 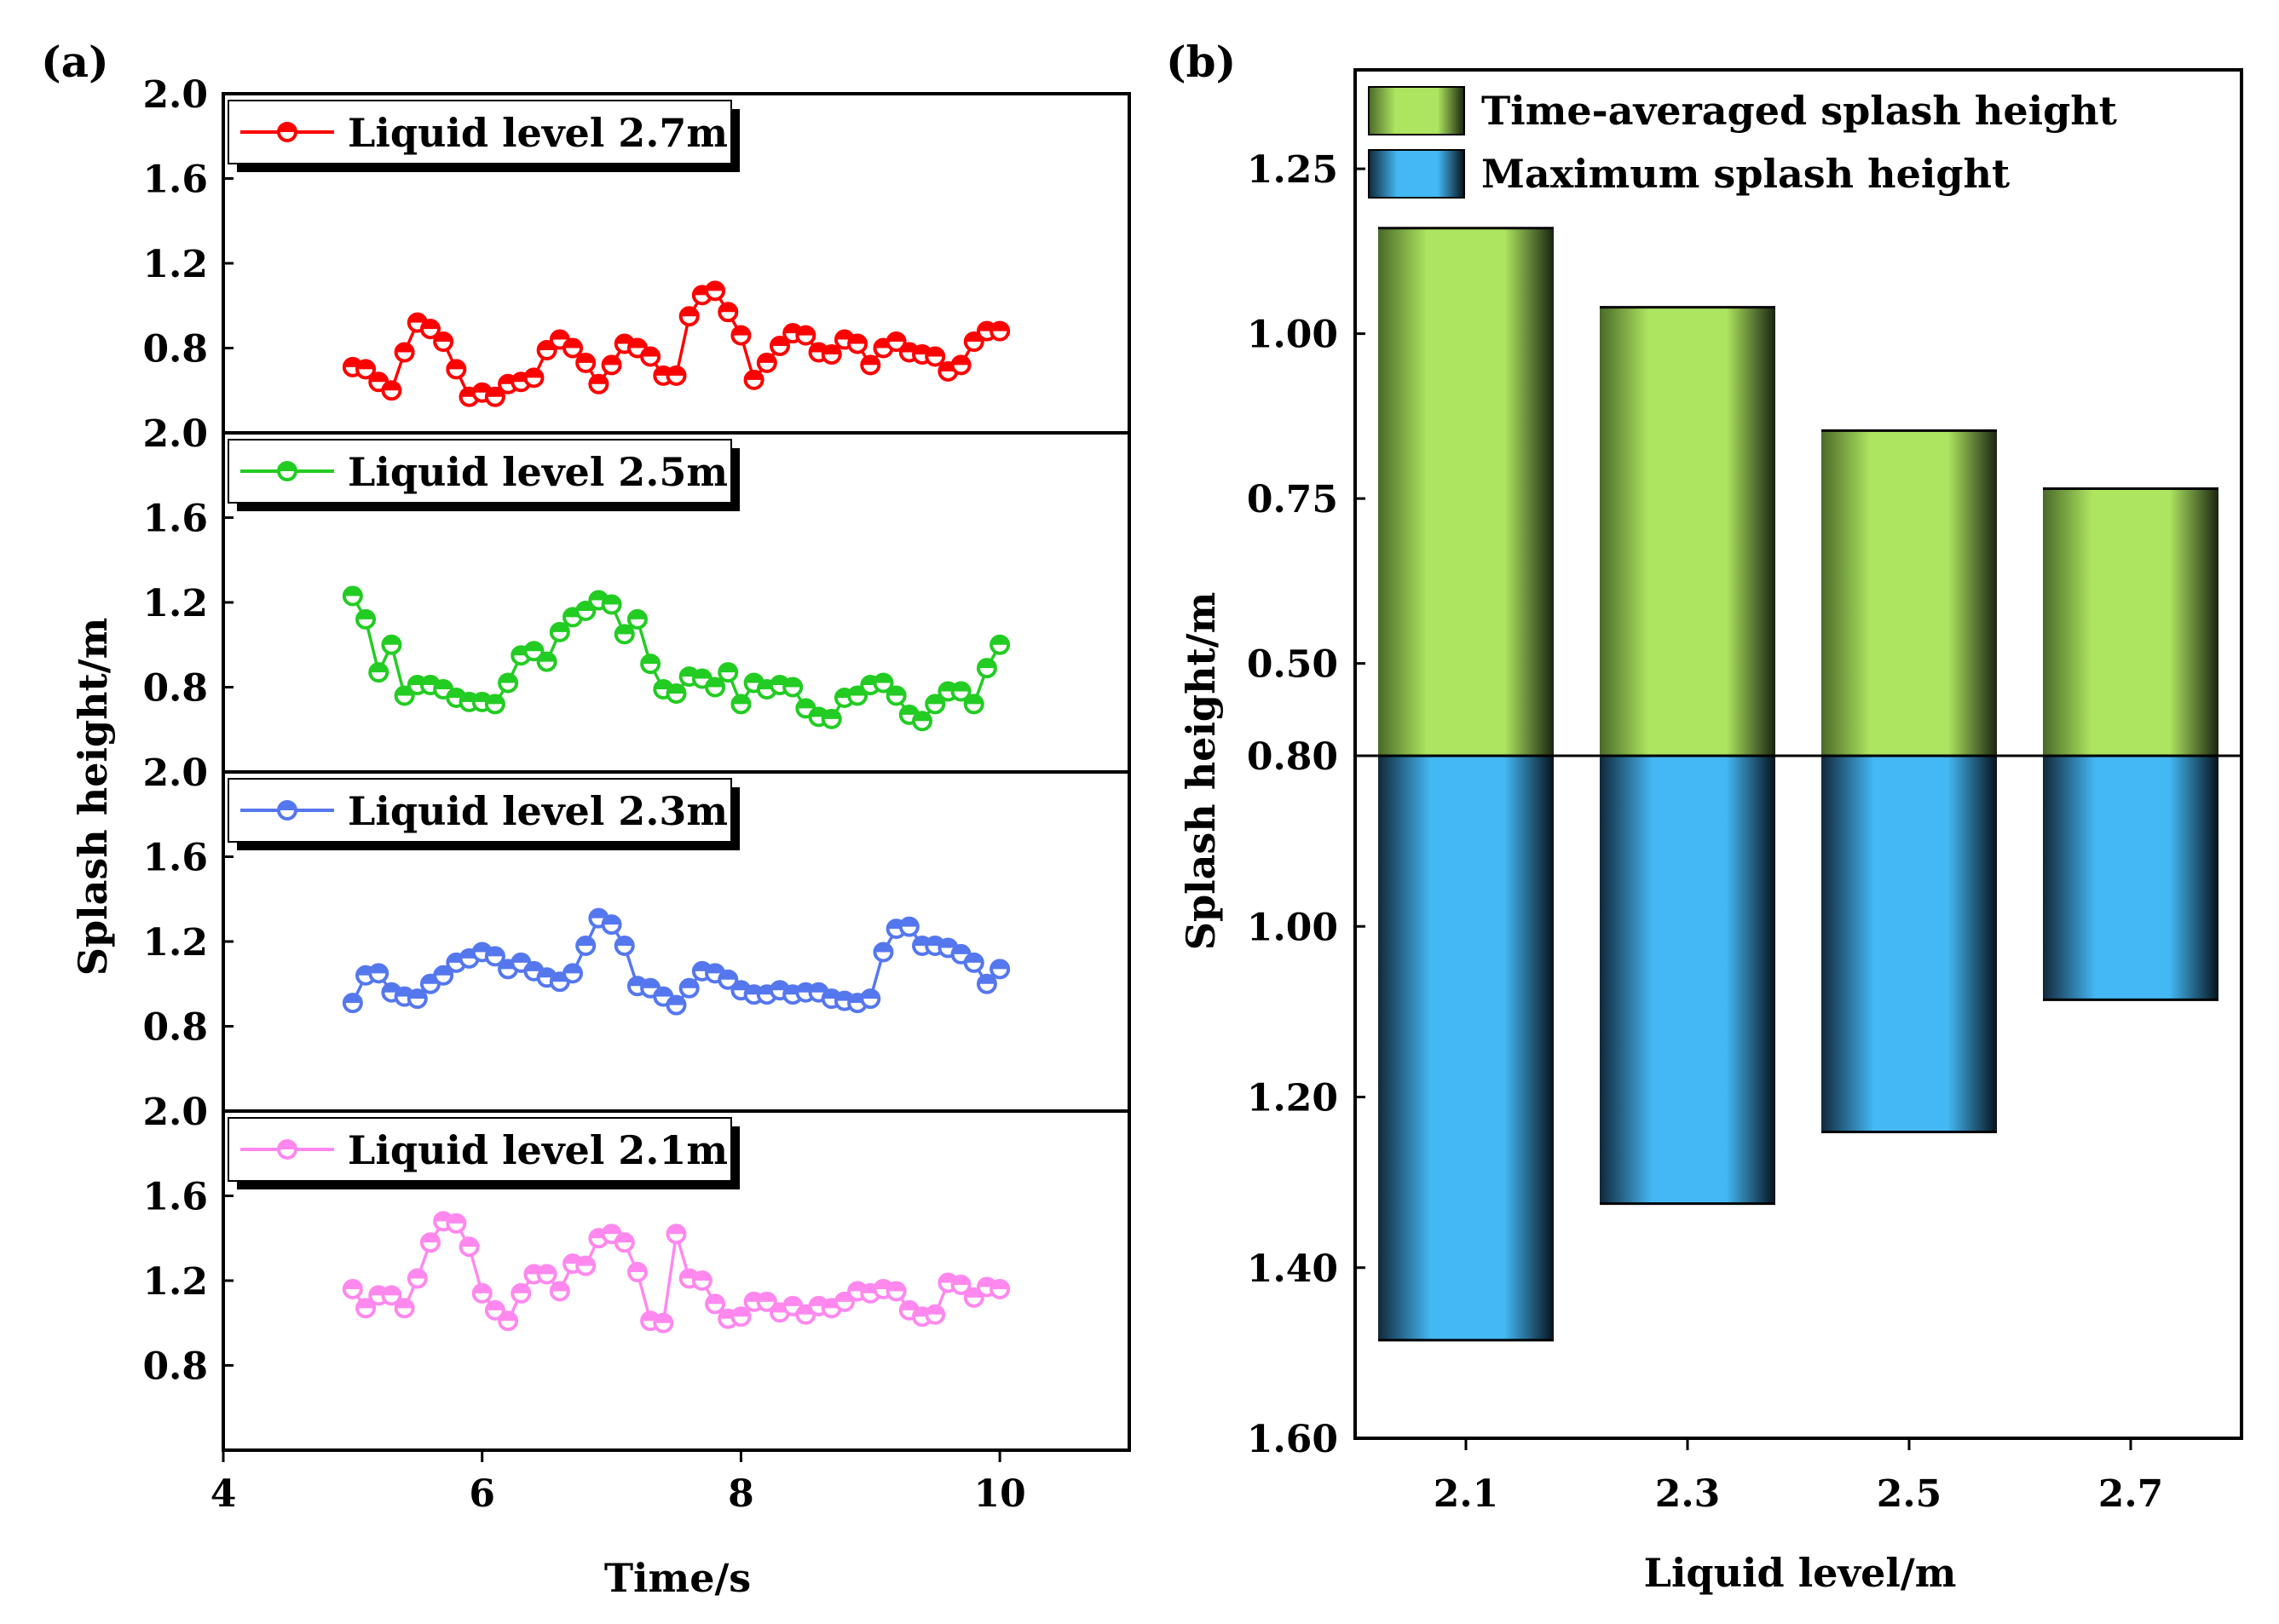 I want to click on panel-label-b: (b), so click(x=1201, y=62).